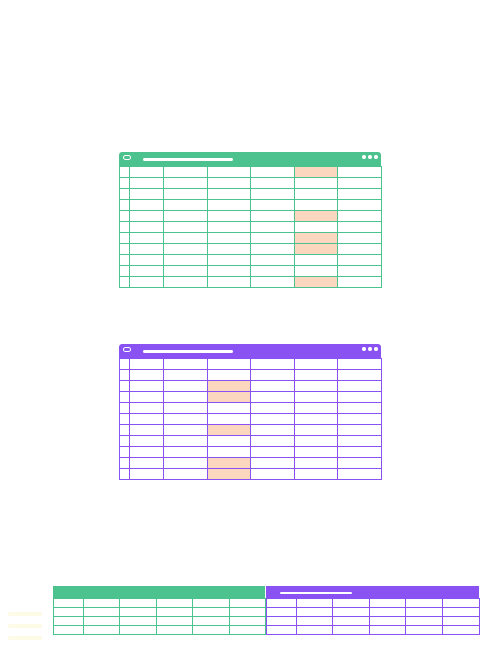  Describe the element at coordinates (127, 349) in the screenshot. I see `window-menu-icon` at that location.